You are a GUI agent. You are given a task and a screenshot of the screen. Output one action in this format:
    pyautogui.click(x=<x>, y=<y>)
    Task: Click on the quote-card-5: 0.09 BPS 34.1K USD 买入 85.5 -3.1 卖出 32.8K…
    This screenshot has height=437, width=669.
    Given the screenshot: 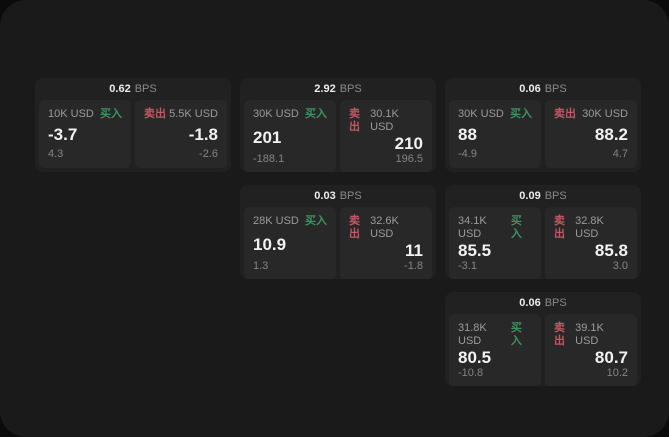 What is the action you would take?
    pyautogui.click(x=543, y=232)
    